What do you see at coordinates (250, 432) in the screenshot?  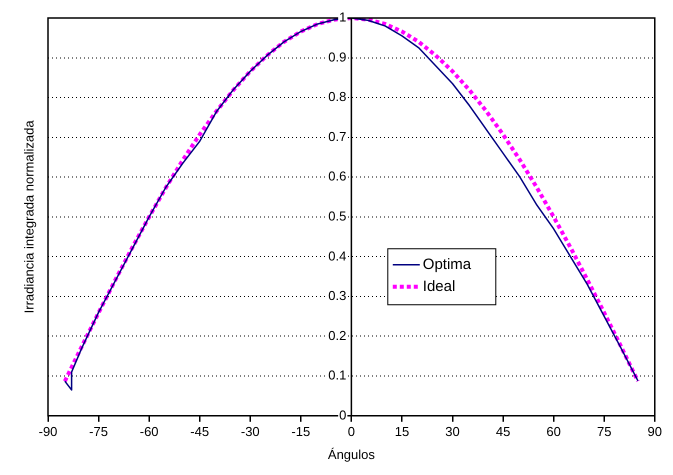 I see `x-tick-label: -30` at bounding box center [250, 432].